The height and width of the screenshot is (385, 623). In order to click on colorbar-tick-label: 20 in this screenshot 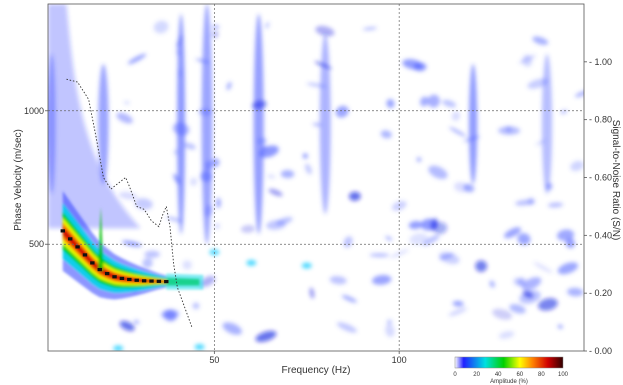, I will do `click(476, 375)`.